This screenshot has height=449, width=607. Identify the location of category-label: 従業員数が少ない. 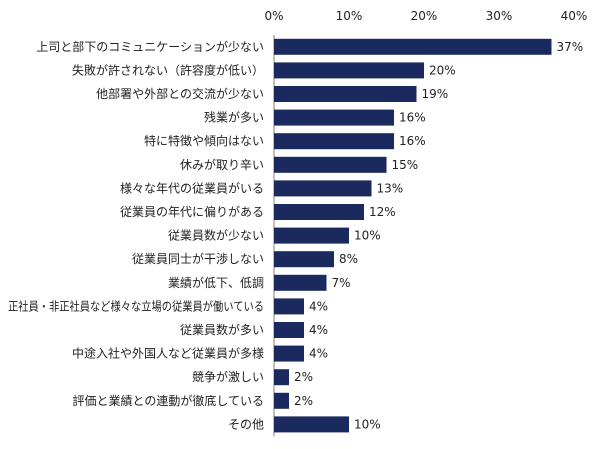
(216, 235).